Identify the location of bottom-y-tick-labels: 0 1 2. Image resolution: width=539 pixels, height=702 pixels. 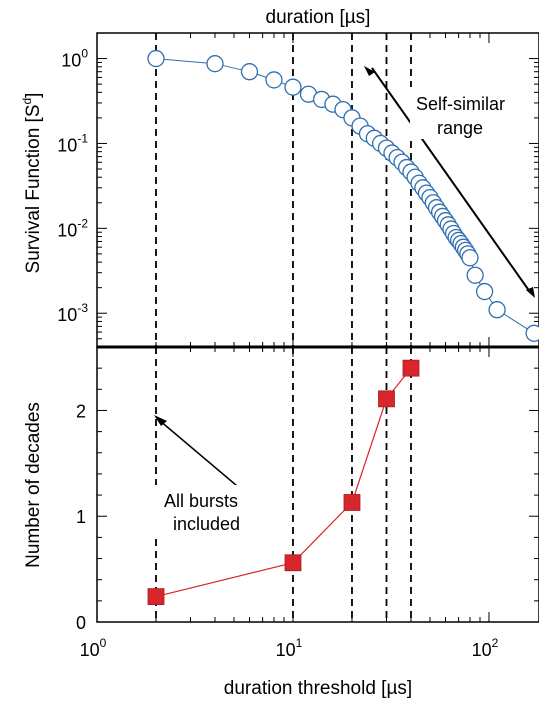
(81, 517).